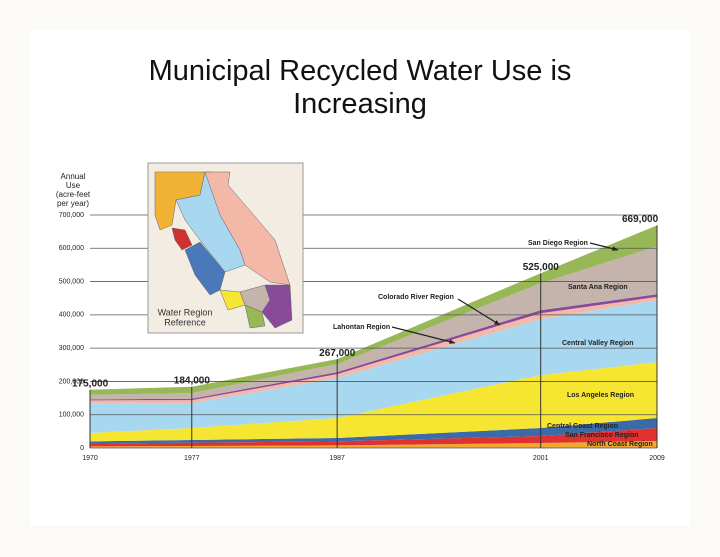  What do you see at coordinates (598, 287) in the screenshot?
I see `region-label: Santa Ana Region` at bounding box center [598, 287].